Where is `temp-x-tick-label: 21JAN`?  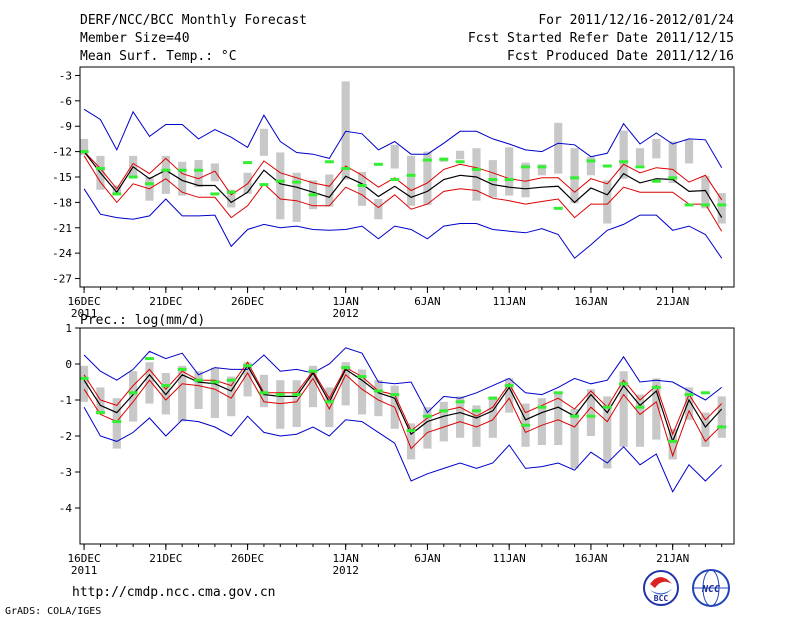
temp-x-tick-label: 21JAN is located at coordinates (672, 301).